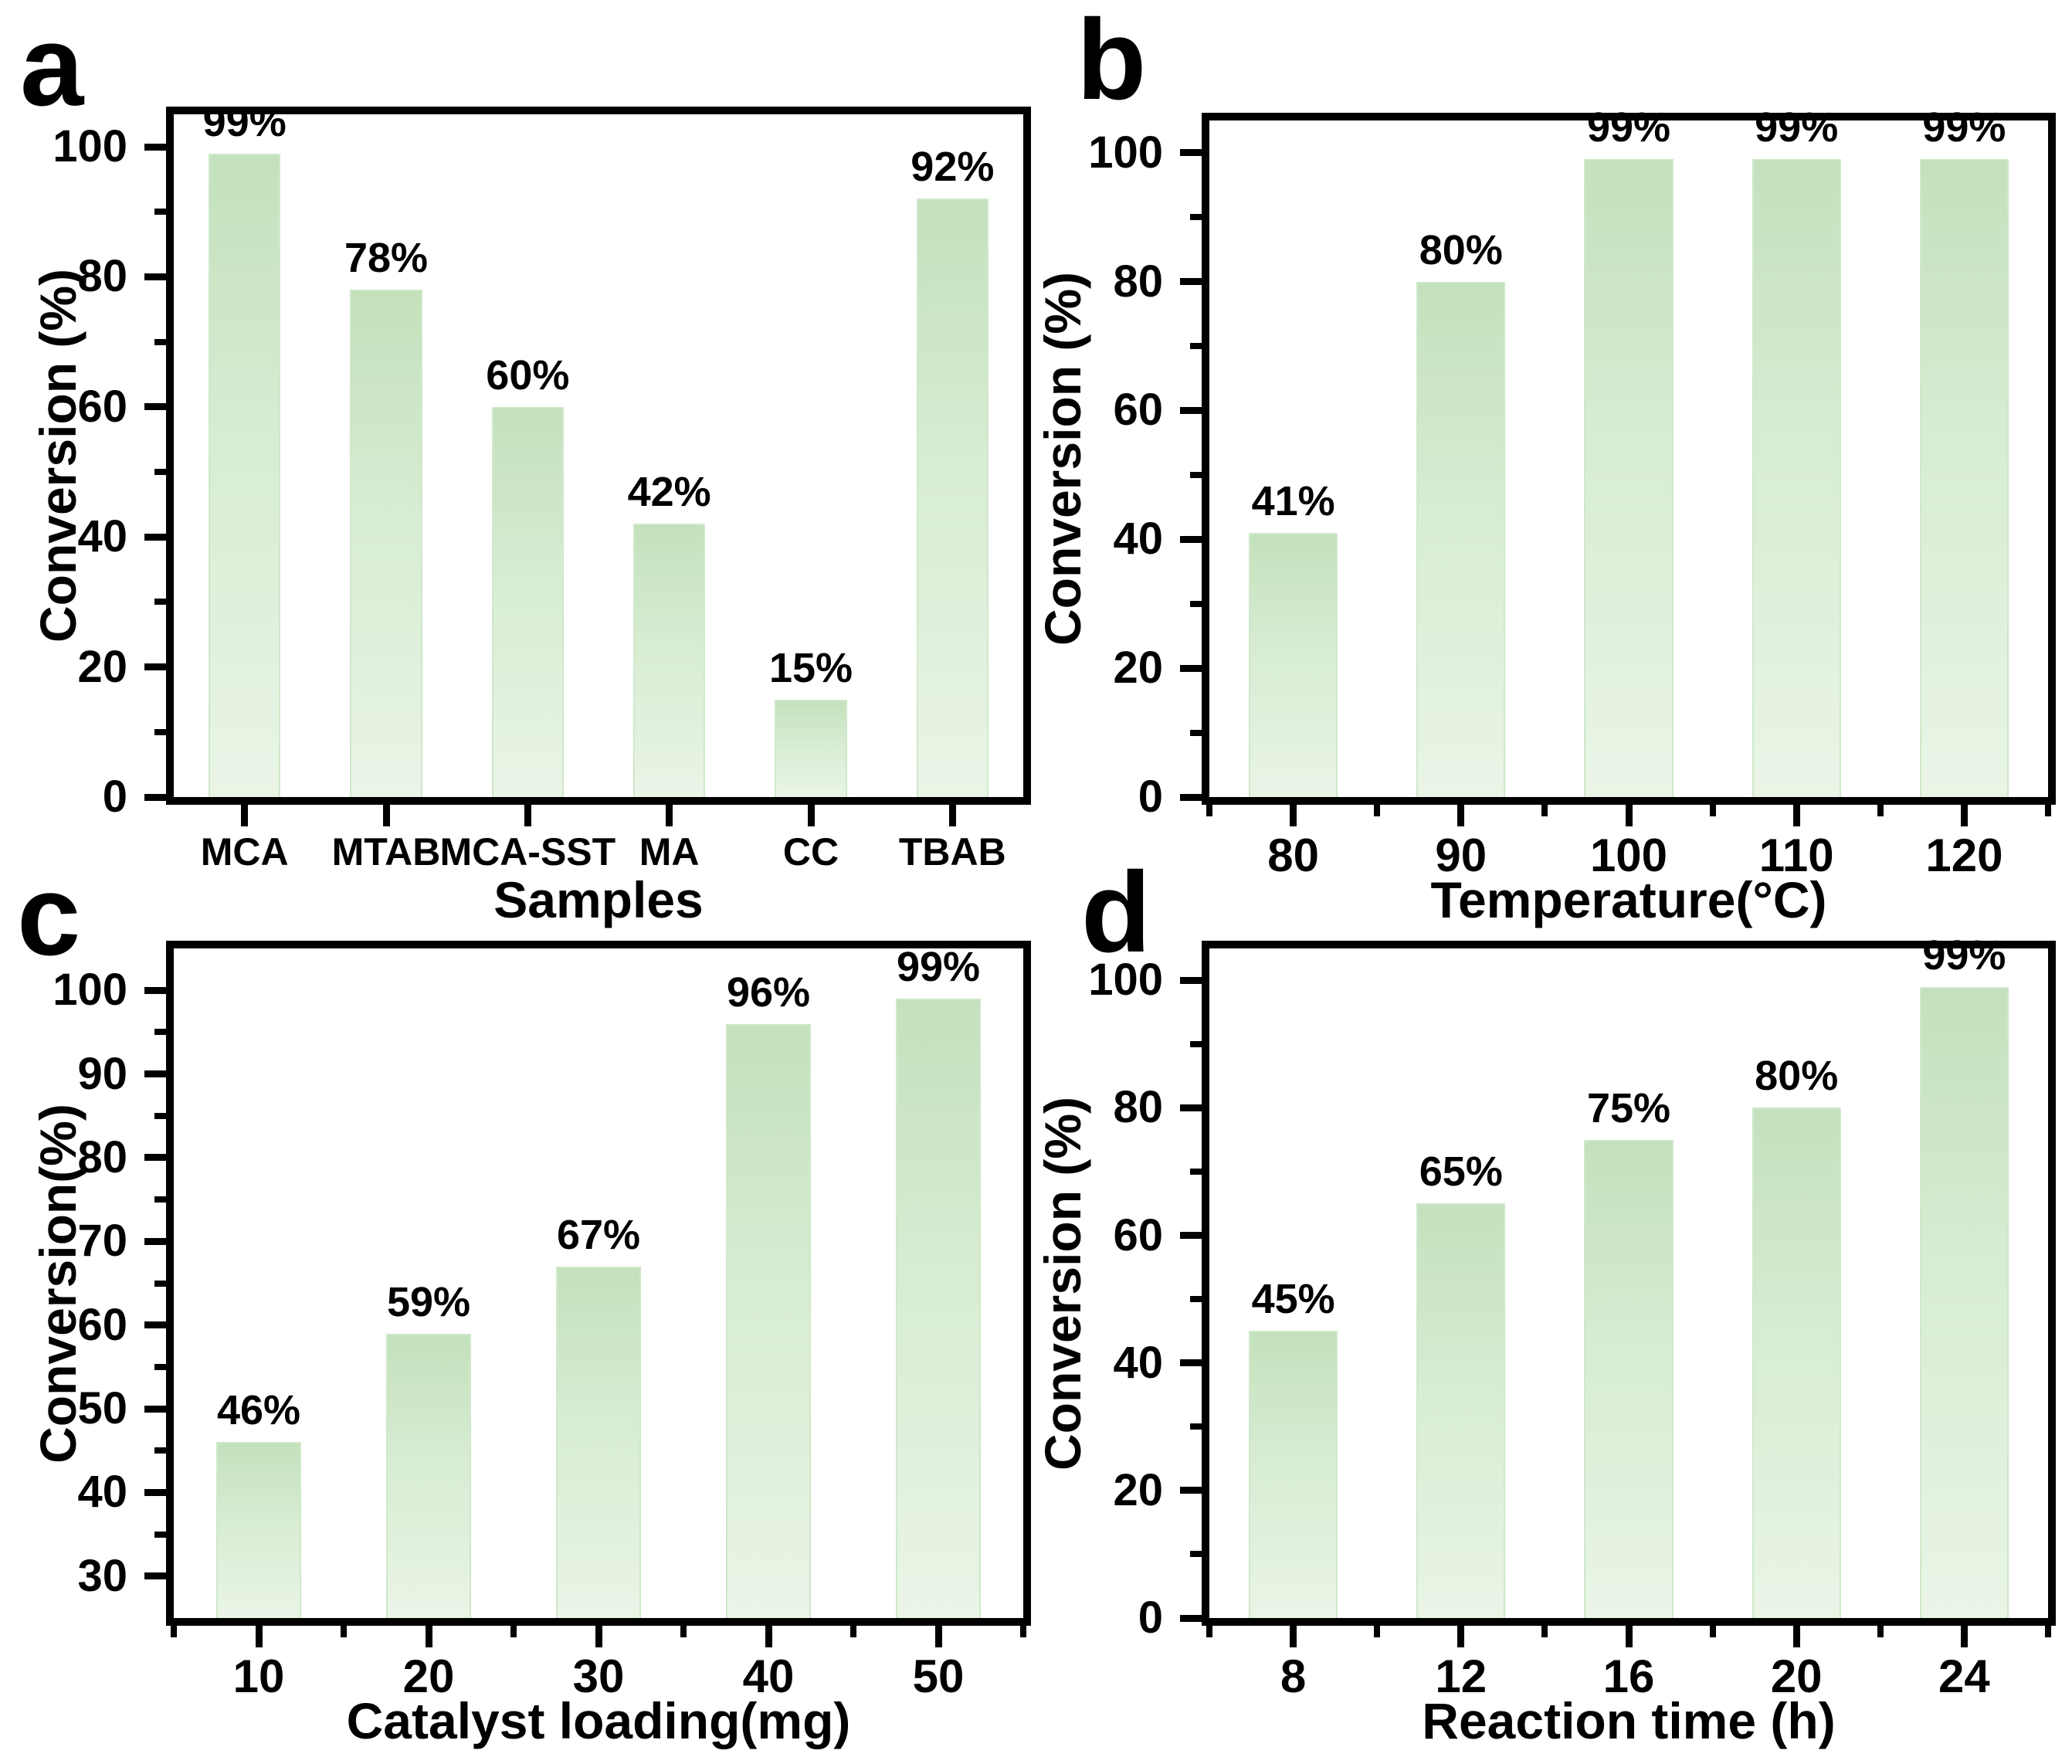  Describe the element at coordinates (598, 1720) in the screenshot. I see `panel-c-x-axis-title: Catalyst loading(mg)` at that location.